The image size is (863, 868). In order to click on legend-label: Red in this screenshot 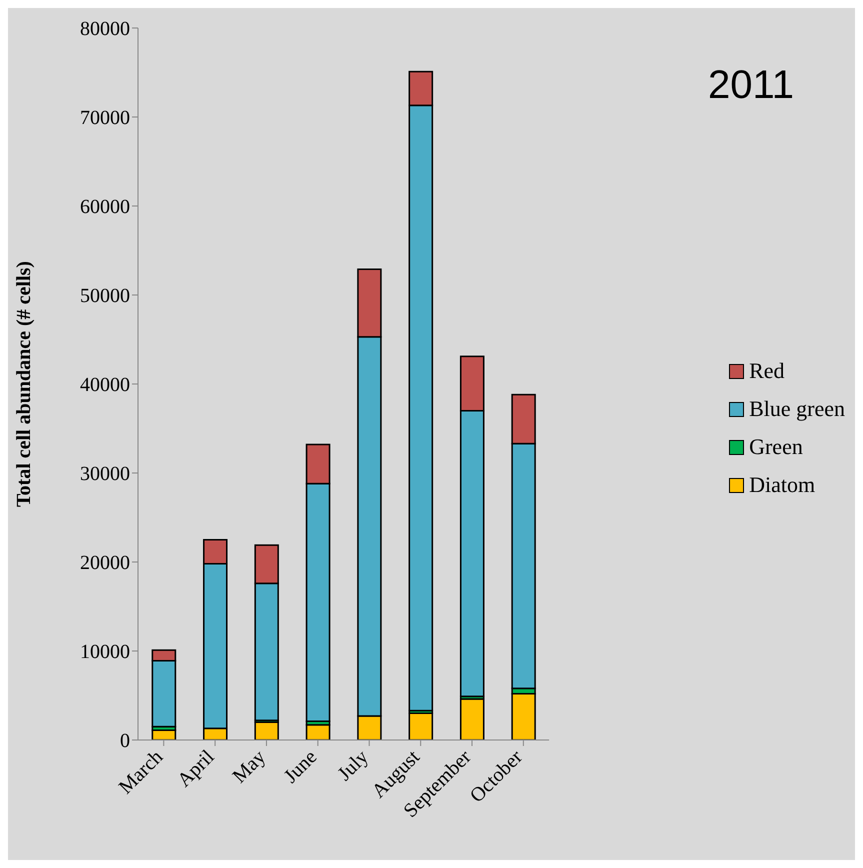, I will do `click(767, 371)`.